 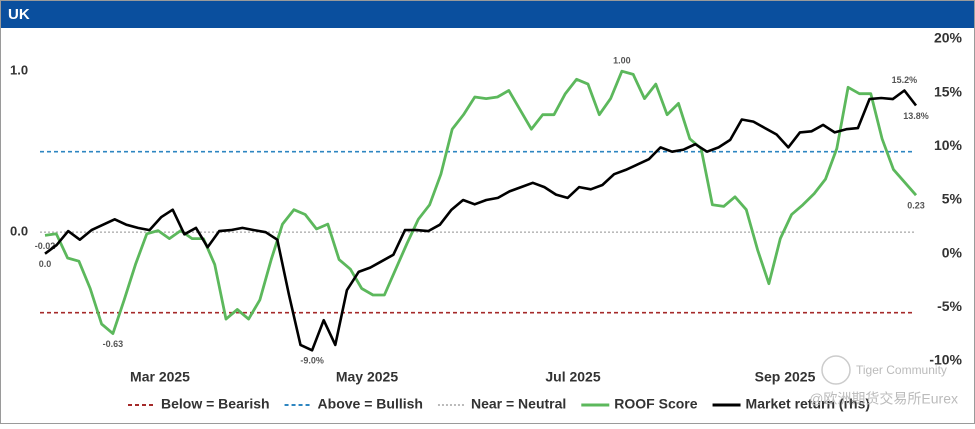 What do you see at coordinates (518, 404) in the screenshot?
I see `legend-label: Near = Neutral` at bounding box center [518, 404].